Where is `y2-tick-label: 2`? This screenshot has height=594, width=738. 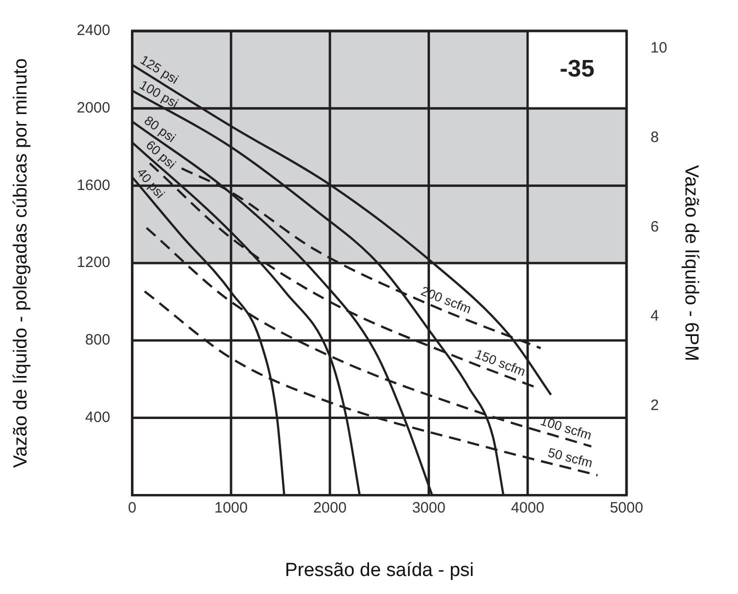
y2-tick-label: 2 is located at coordinates (654, 405).